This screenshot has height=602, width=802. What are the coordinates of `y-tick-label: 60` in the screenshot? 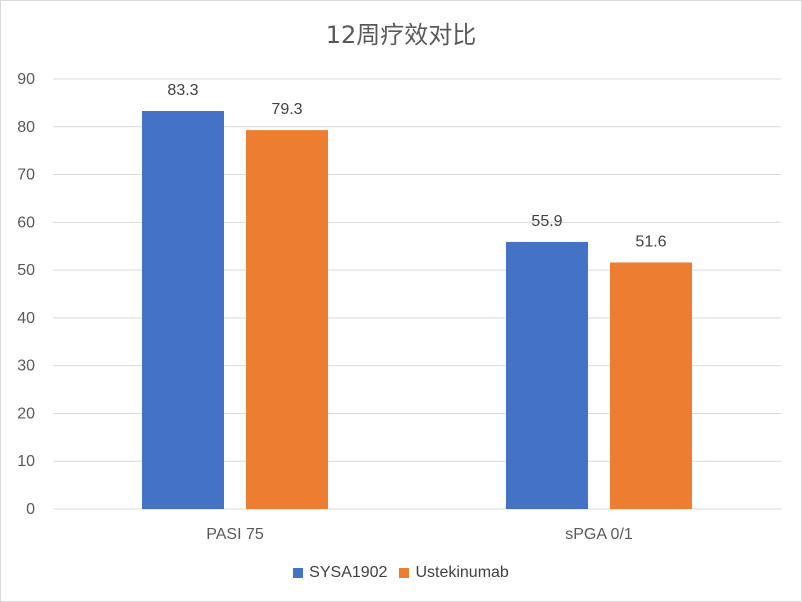 It's located at (26, 222).